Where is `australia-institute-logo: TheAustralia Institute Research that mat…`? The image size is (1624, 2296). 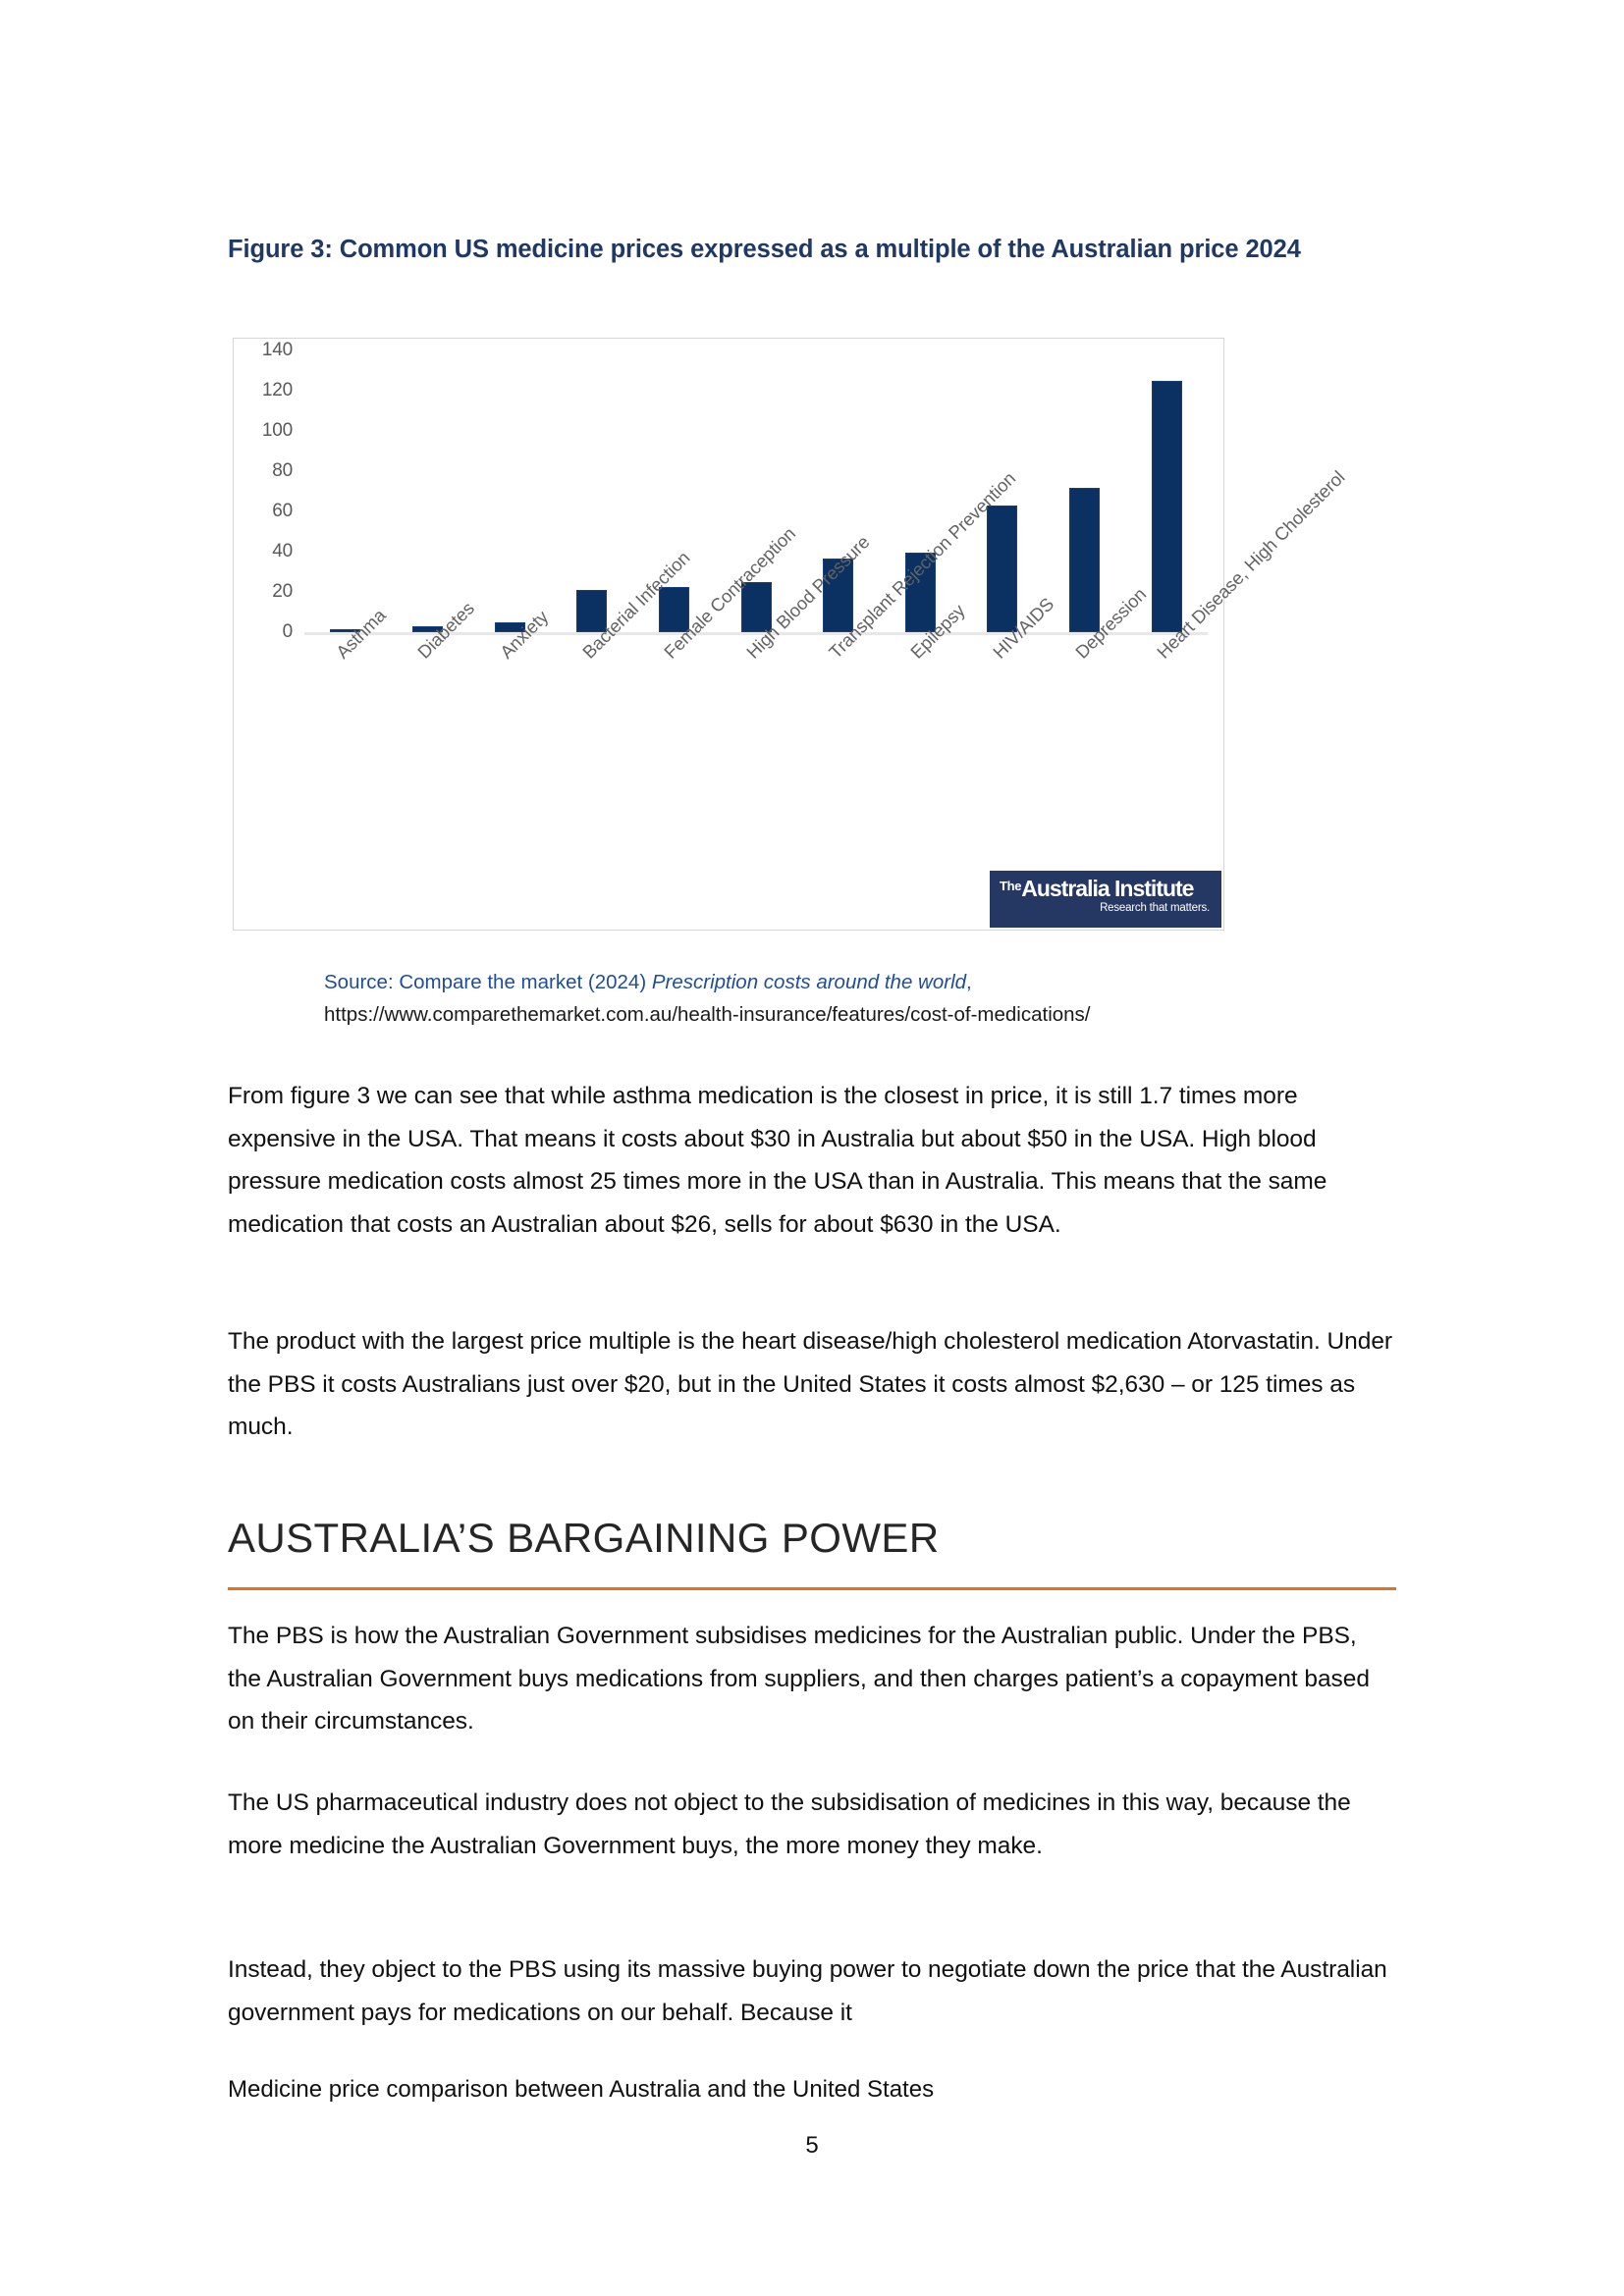 australia-institute-logo: TheAustralia Institute Research that mat… is located at coordinates (1105, 899).